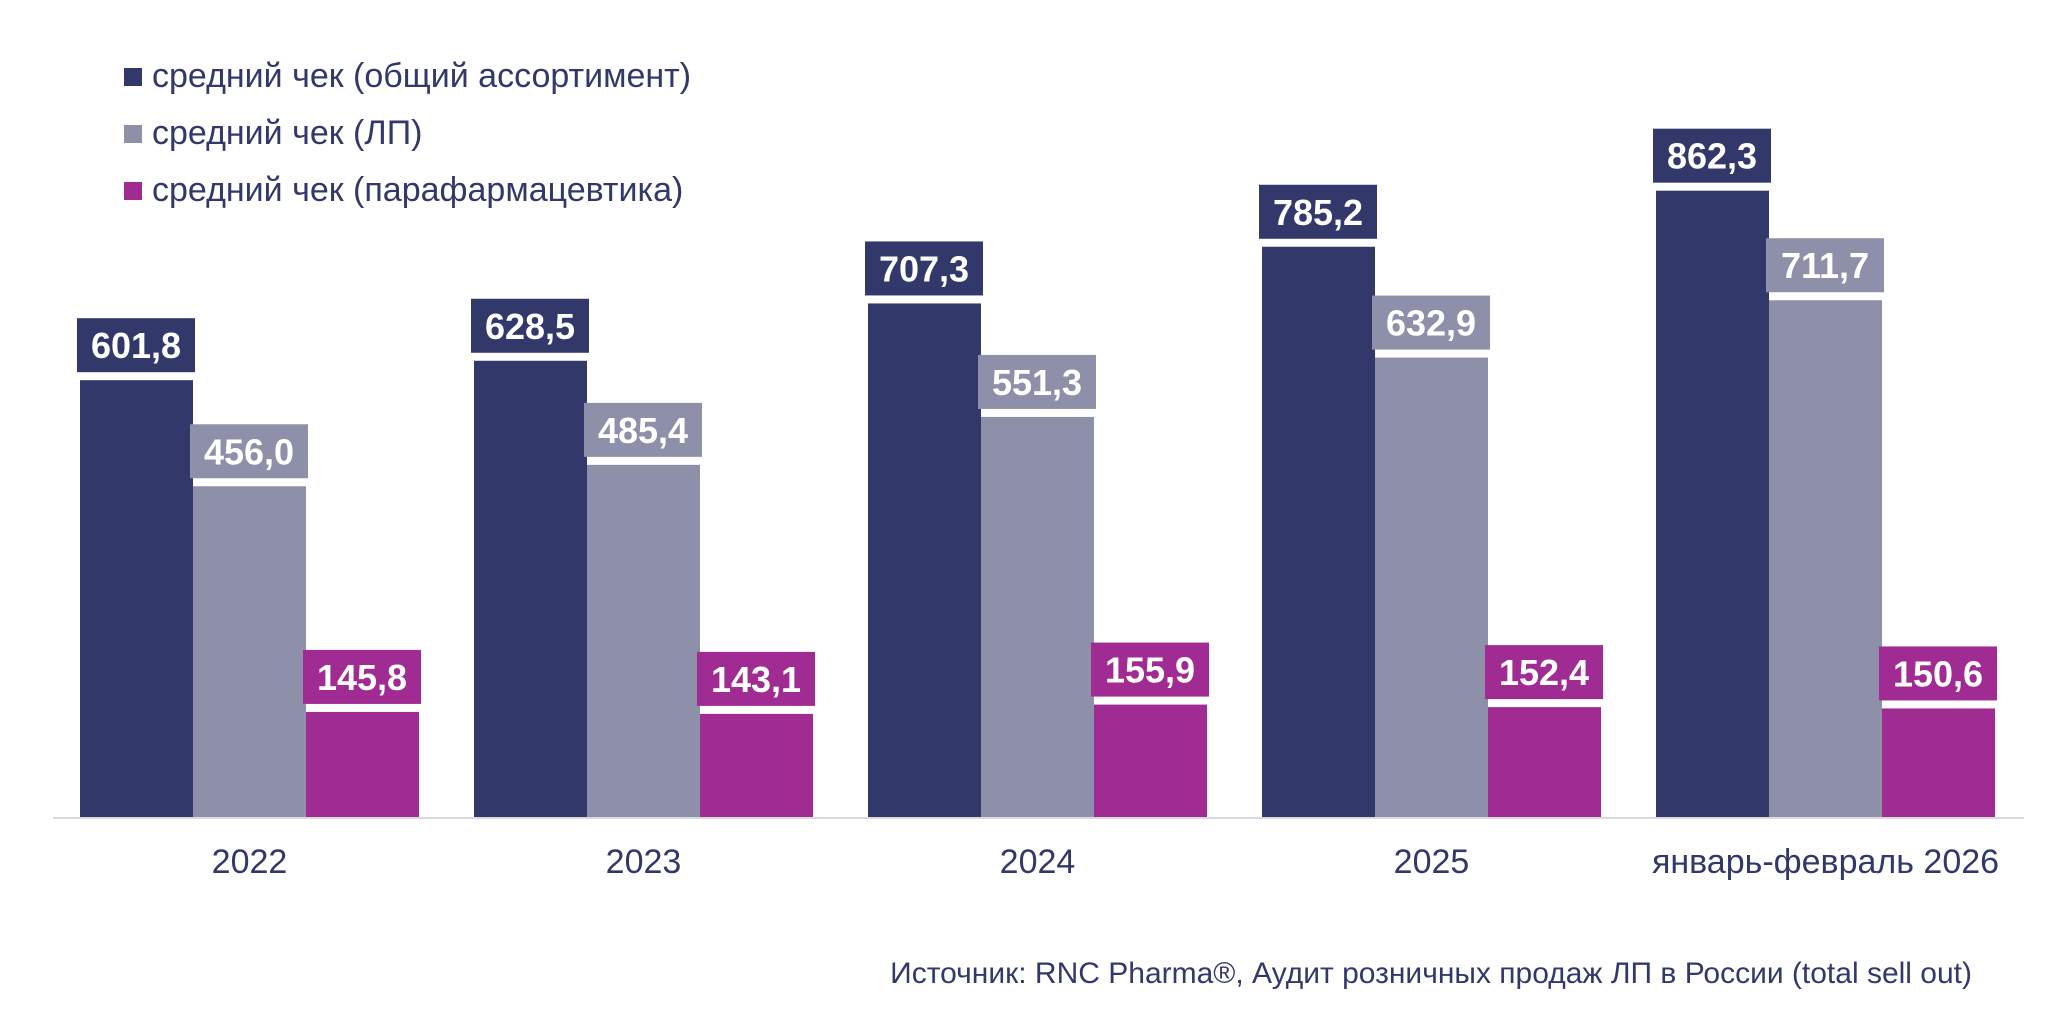 Image resolution: width=2048 pixels, height=1017 pixels. I want to click on data-label: 143,1, so click(756, 679).